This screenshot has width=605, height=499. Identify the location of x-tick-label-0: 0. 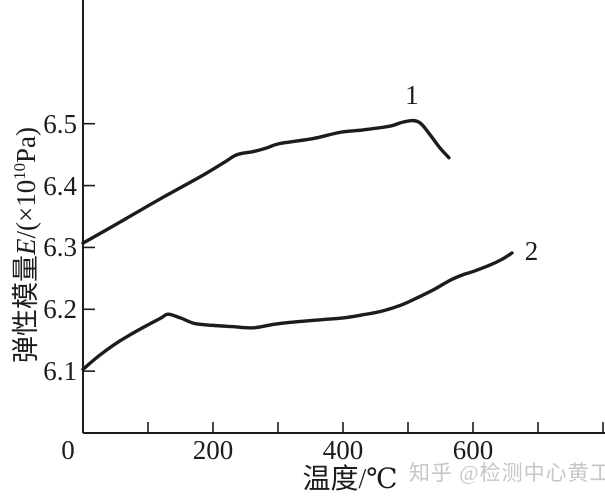
(68, 450).